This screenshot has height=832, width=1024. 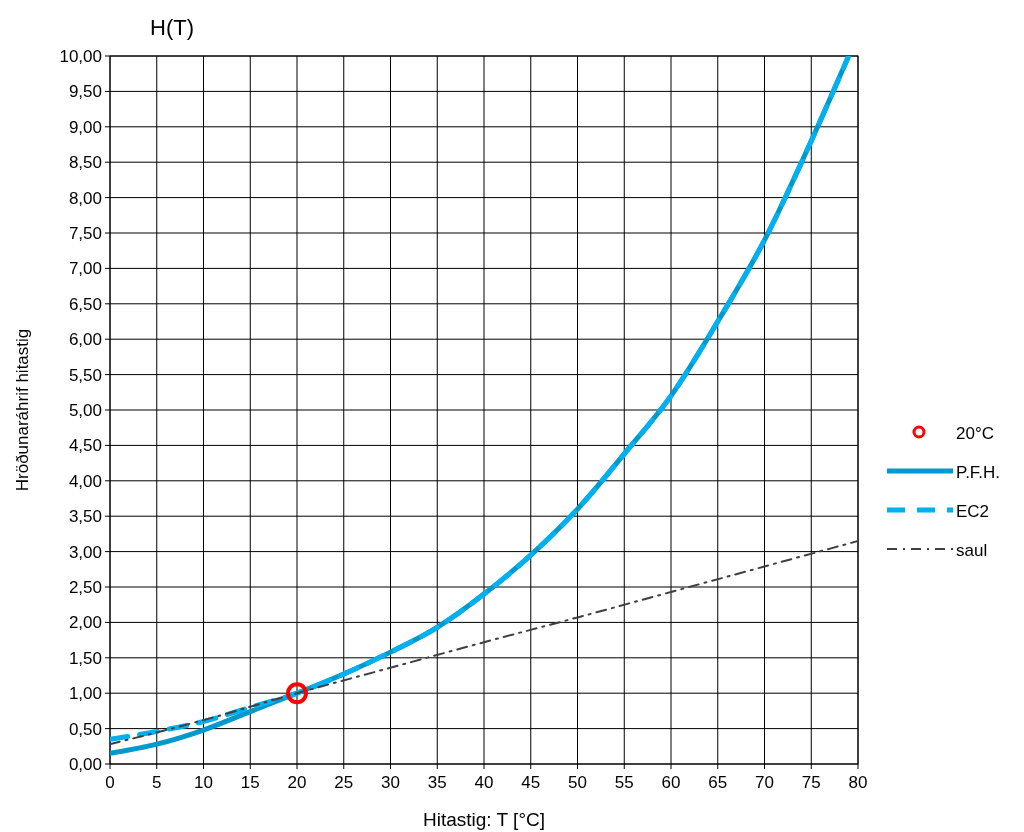 What do you see at coordinates (624, 782) in the screenshot?
I see `x-tick-label: 55` at bounding box center [624, 782].